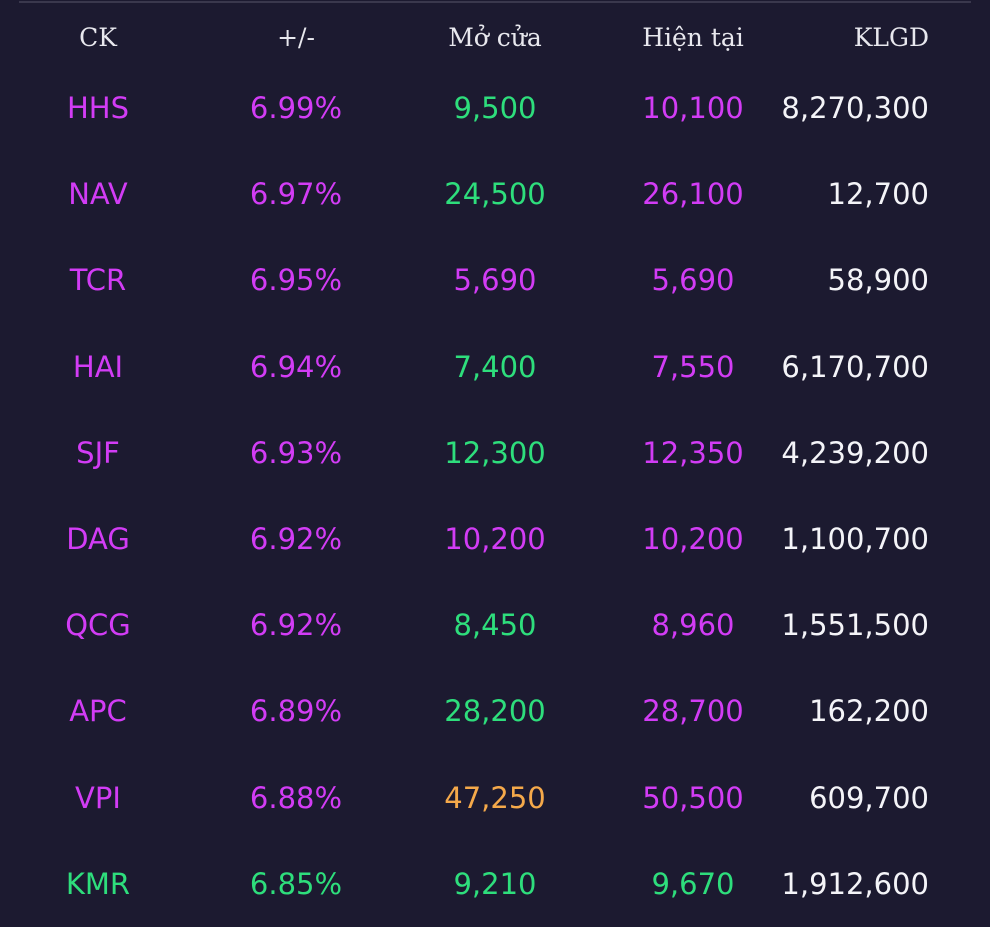 The height and width of the screenshot is (927, 990). I want to click on table-row: TCR 6.95% 5,690 5,690 58,900, so click(495, 280).